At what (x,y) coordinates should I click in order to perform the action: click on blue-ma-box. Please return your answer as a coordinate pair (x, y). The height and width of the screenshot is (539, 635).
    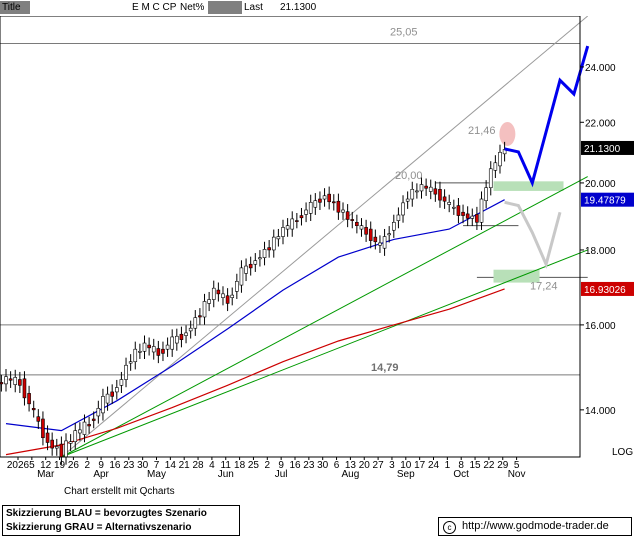
    Looking at the image, I should click on (607, 199).